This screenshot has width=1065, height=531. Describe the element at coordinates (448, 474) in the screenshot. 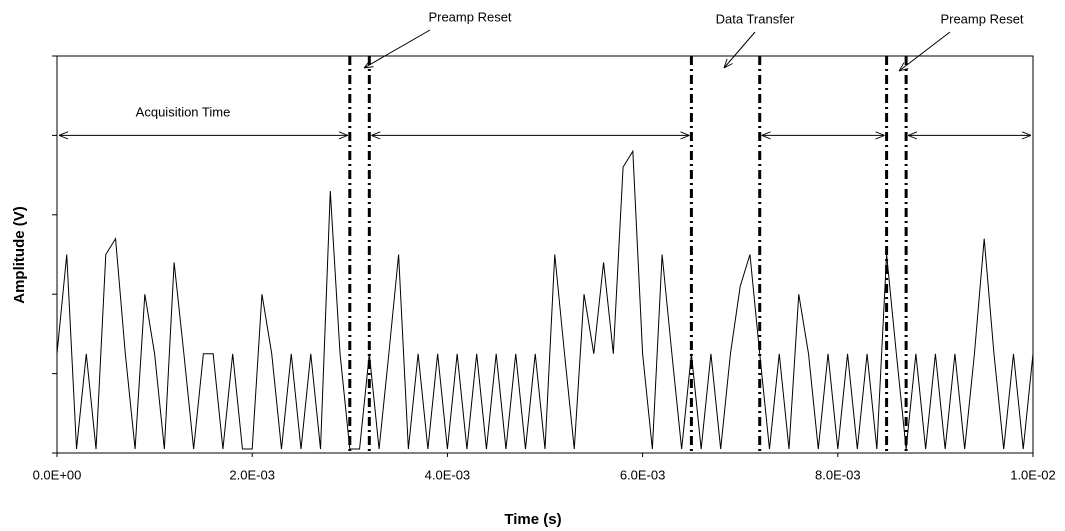

I see `x-tick-label: 4.0E-03` at that location.